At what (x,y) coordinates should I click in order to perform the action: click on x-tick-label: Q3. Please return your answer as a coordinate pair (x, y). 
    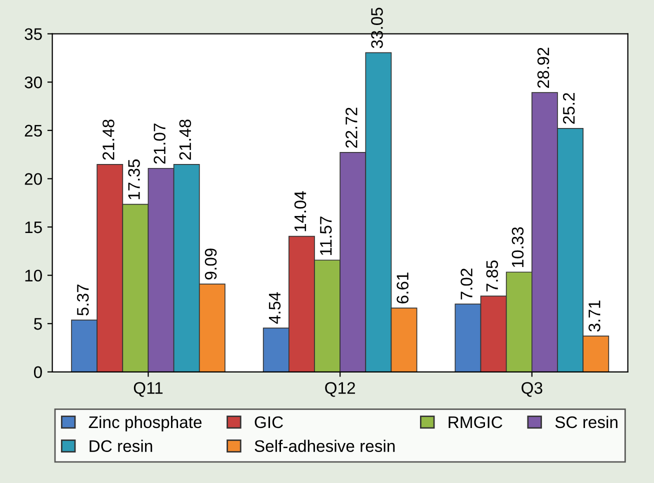
    Looking at the image, I should click on (532, 389).